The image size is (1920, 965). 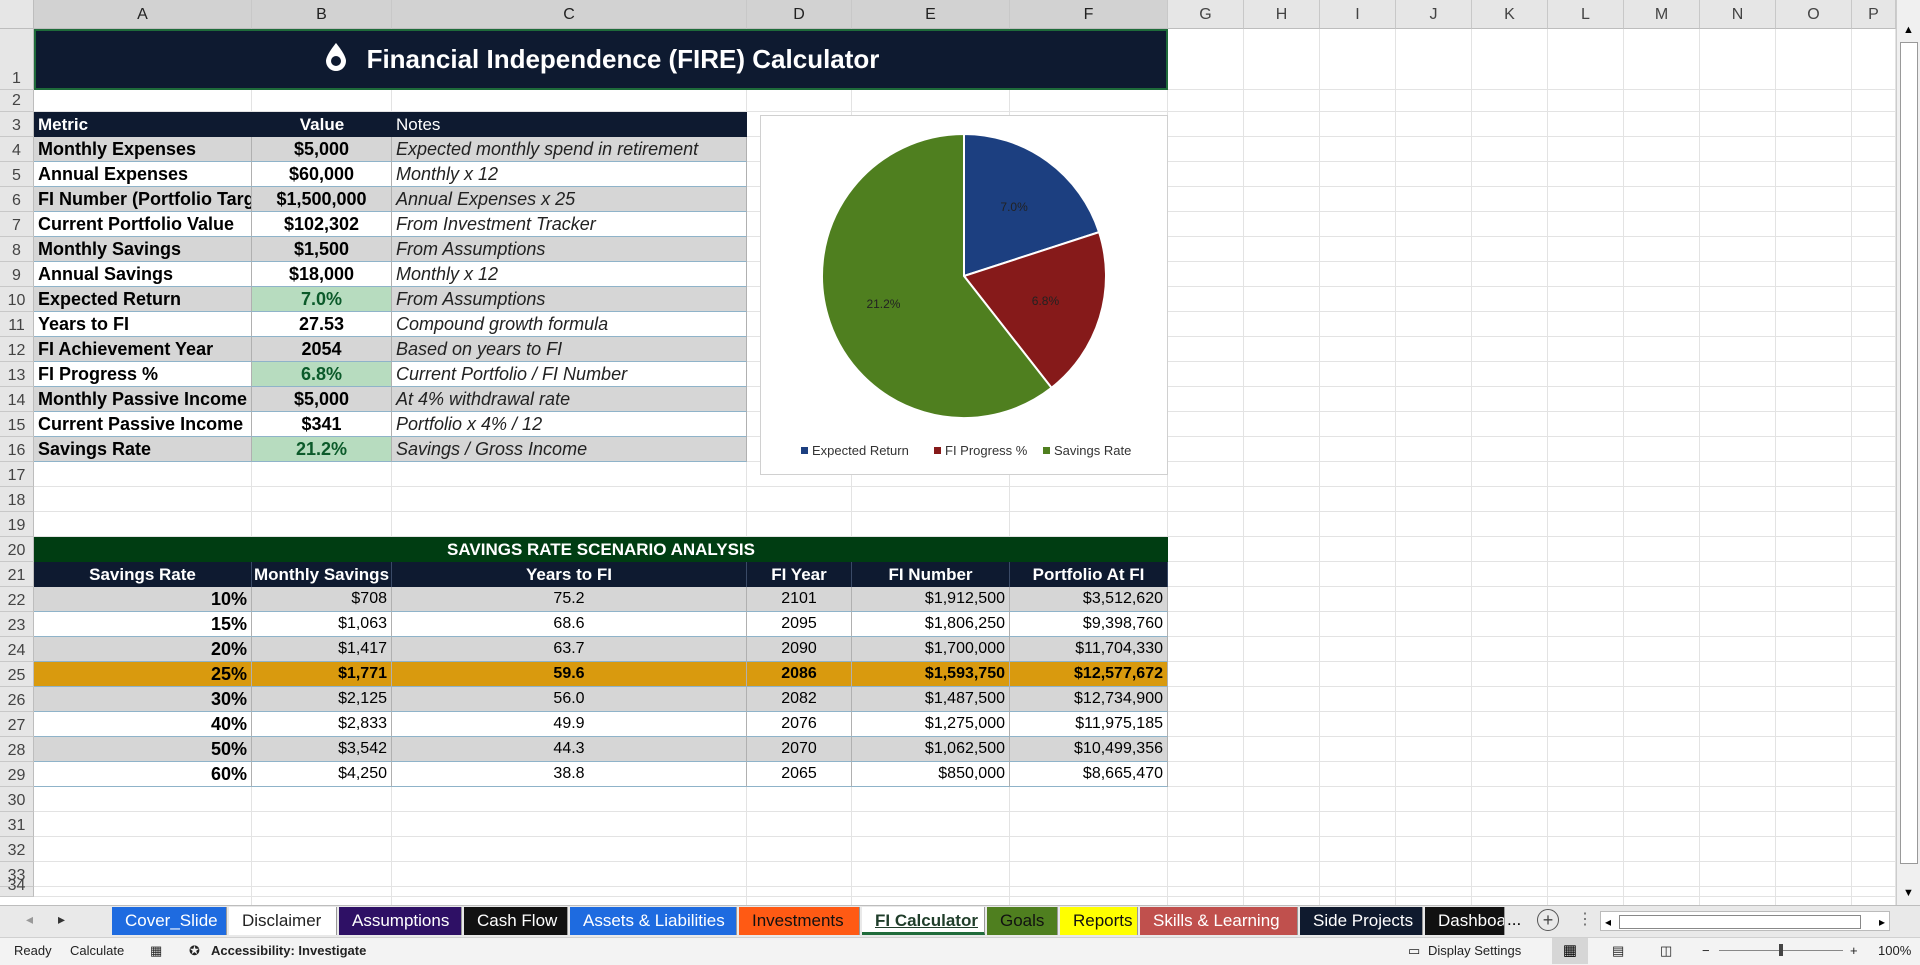 I want to click on scenario-cell: 10%, so click(x=143, y=599).